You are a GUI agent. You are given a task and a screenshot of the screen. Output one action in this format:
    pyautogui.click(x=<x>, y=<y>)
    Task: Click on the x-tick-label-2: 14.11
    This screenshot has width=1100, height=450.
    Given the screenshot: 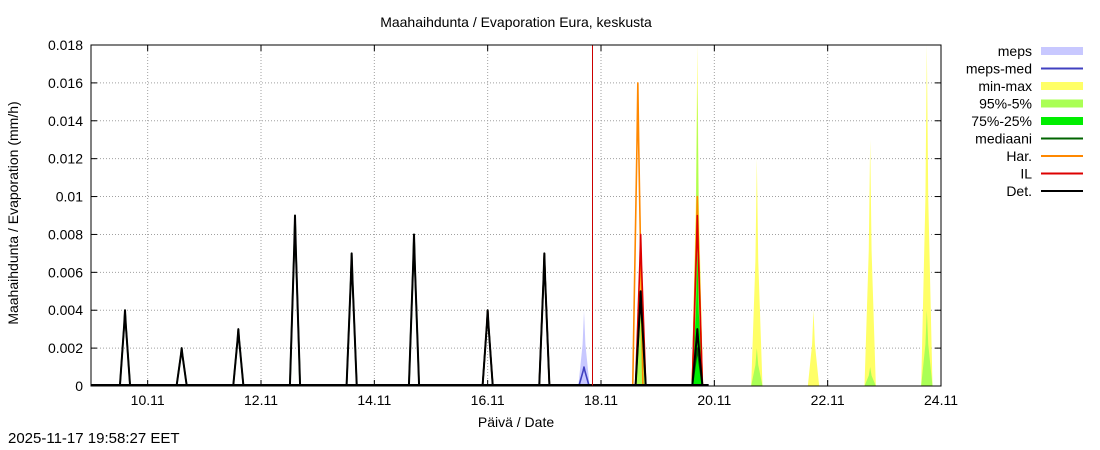 What is the action you would take?
    pyautogui.click(x=374, y=400)
    